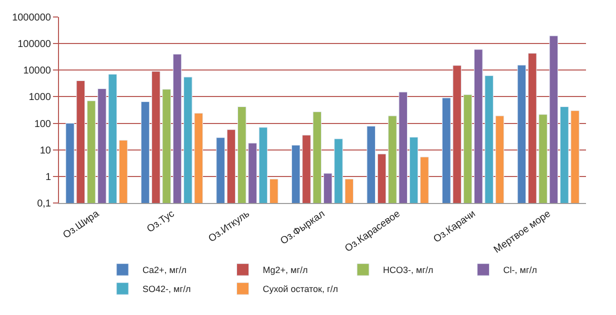 The width and height of the screenshot is (616, 315). I want to click on legend-label: Mg2+, мг/л, so click(285, 270).